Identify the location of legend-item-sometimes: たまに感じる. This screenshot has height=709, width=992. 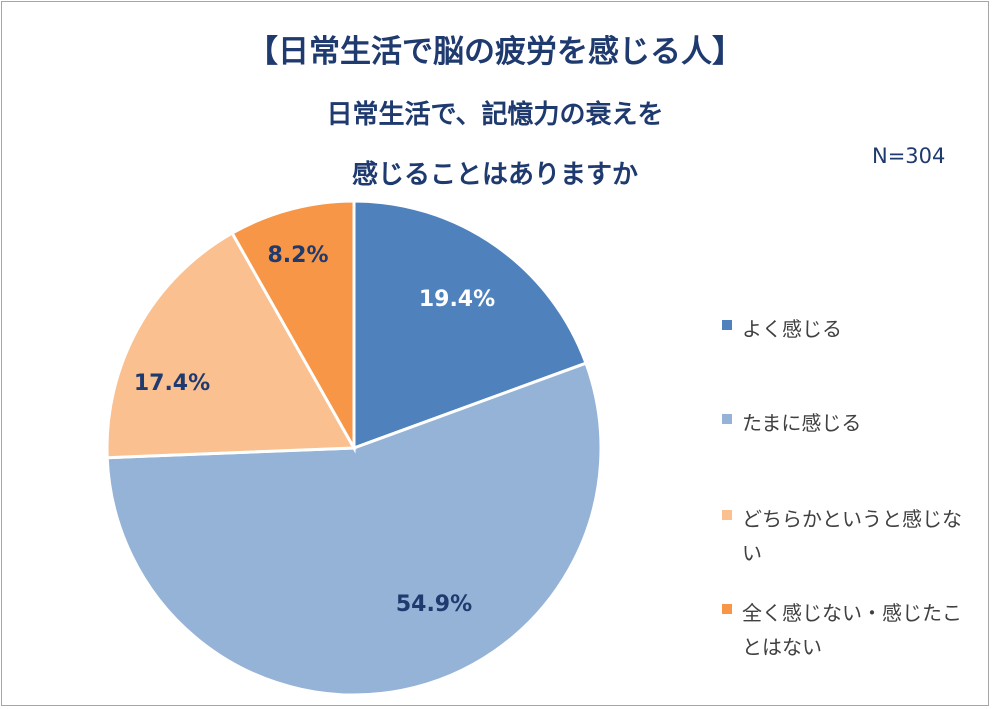
(847, 423).